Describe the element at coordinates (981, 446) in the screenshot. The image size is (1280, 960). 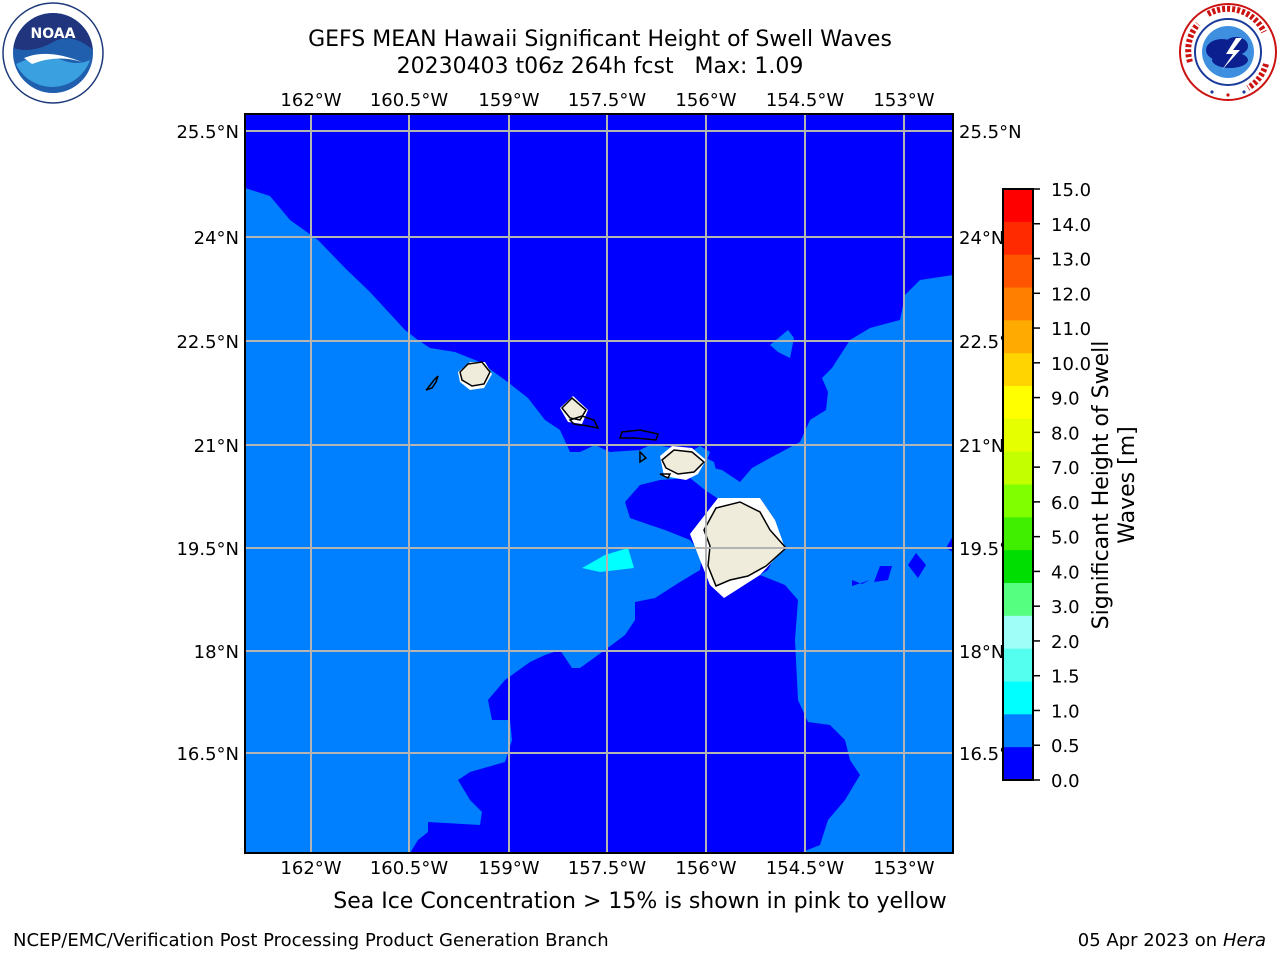
I see `lat-label-right: 21°N` at that location.